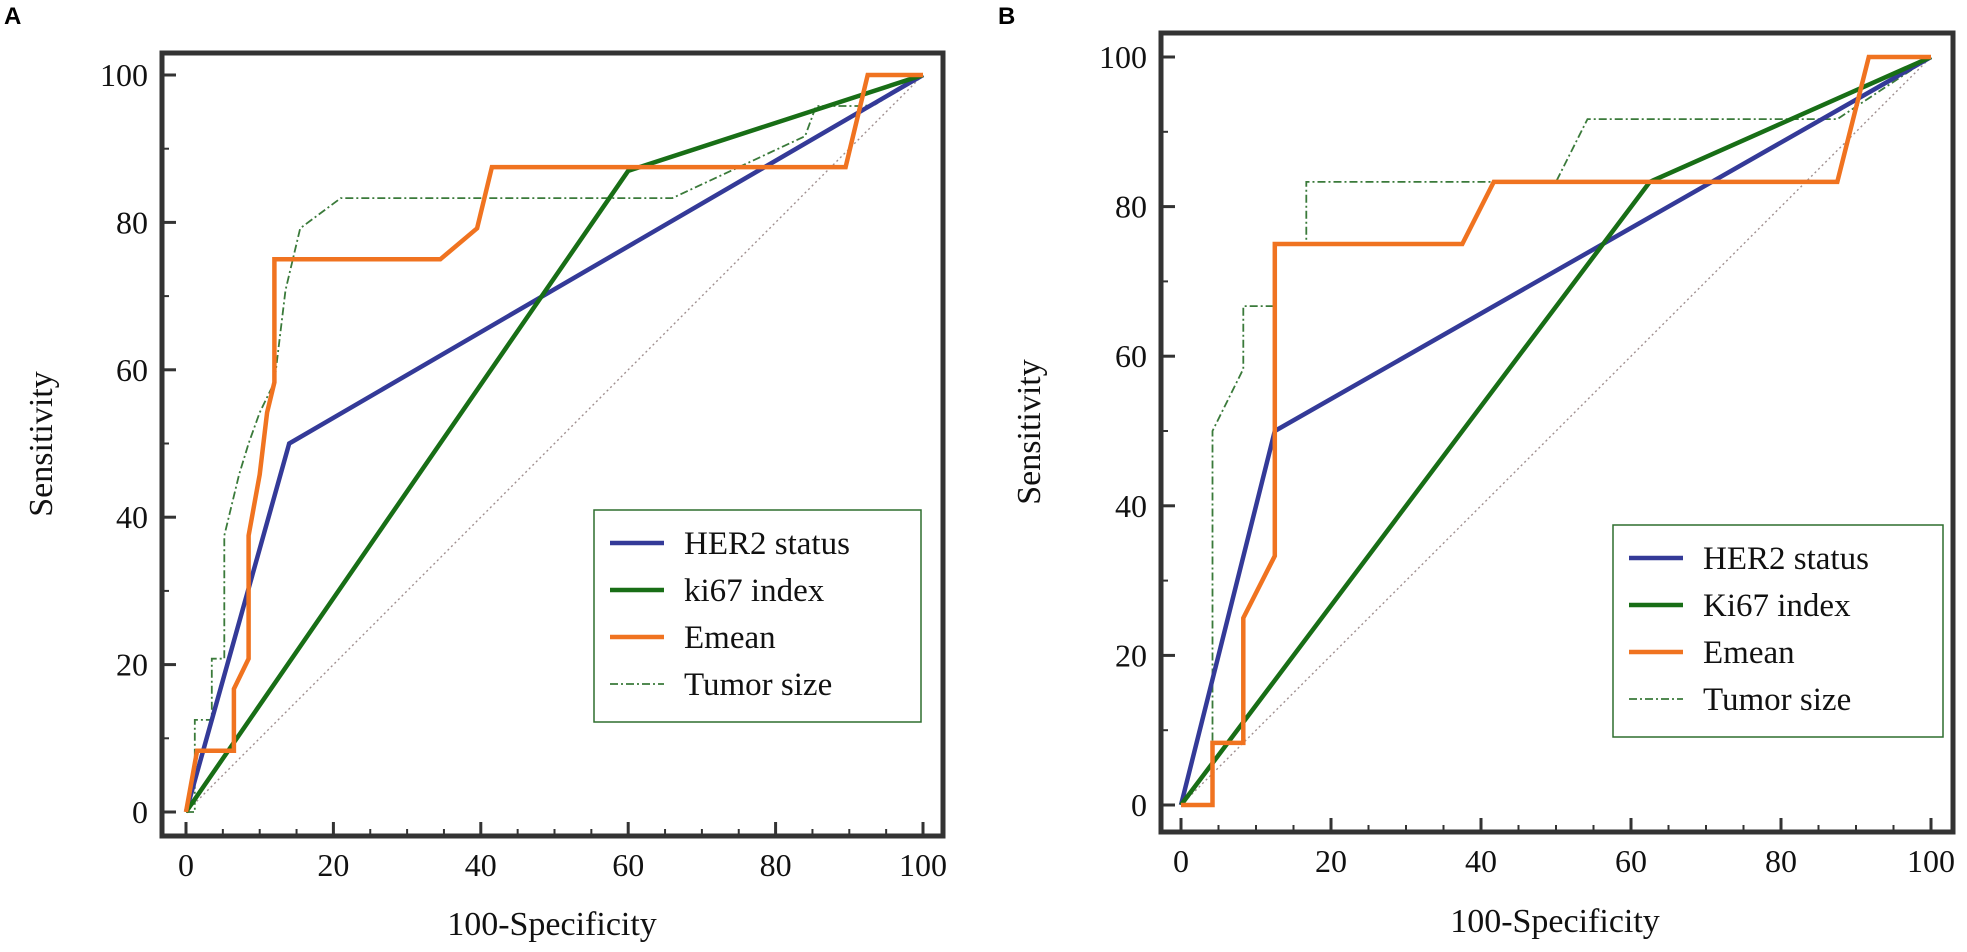 The width and height of the screenshot is (1967, 952). What do you see at coordinates (1006, 16) in the screenshot?
I see `panel-label: B` at bounding box center [1006, 16].